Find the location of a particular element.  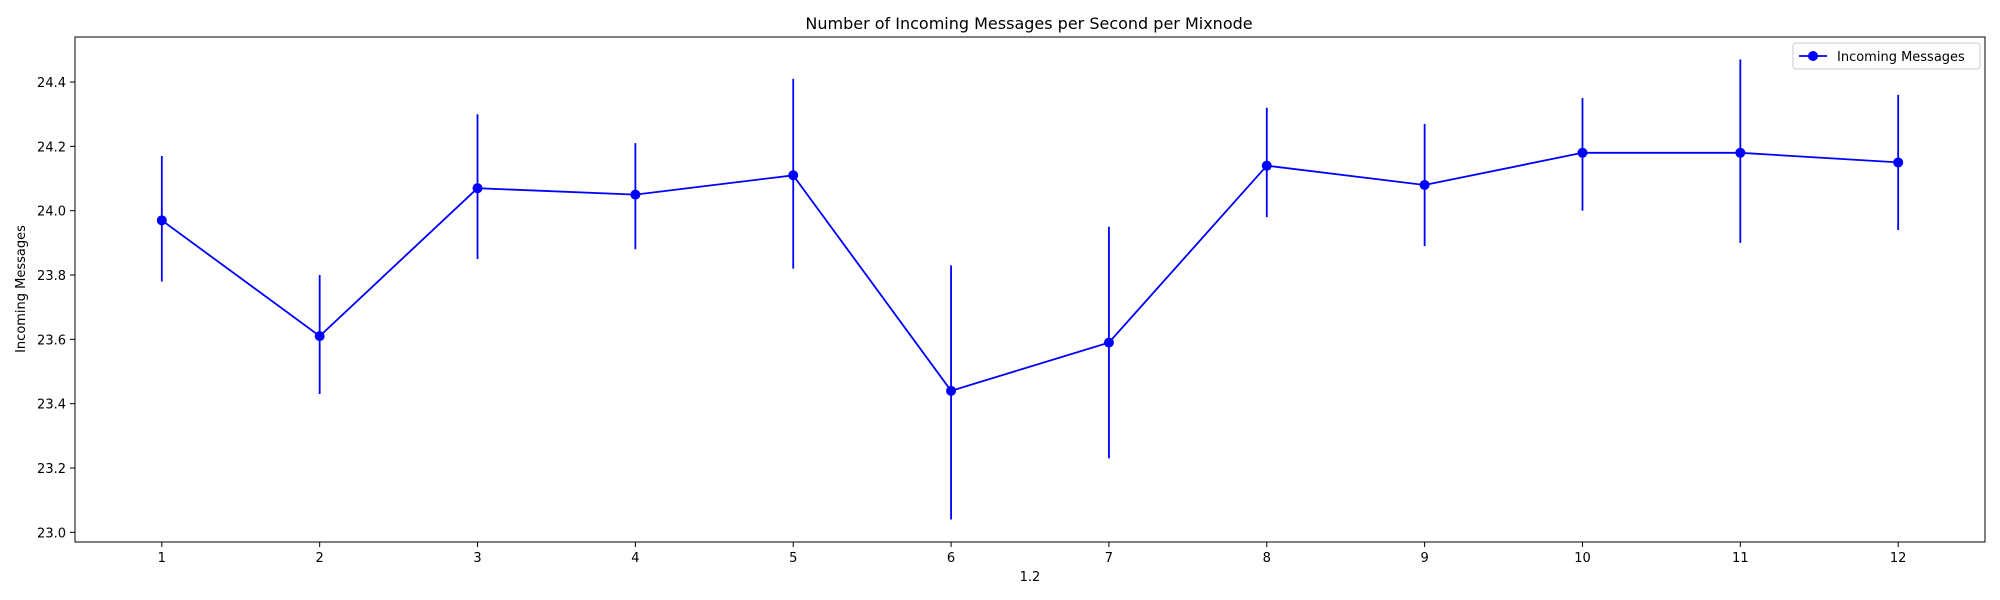

y-tick-label: 23.0 is located at coordinates (51, 533).